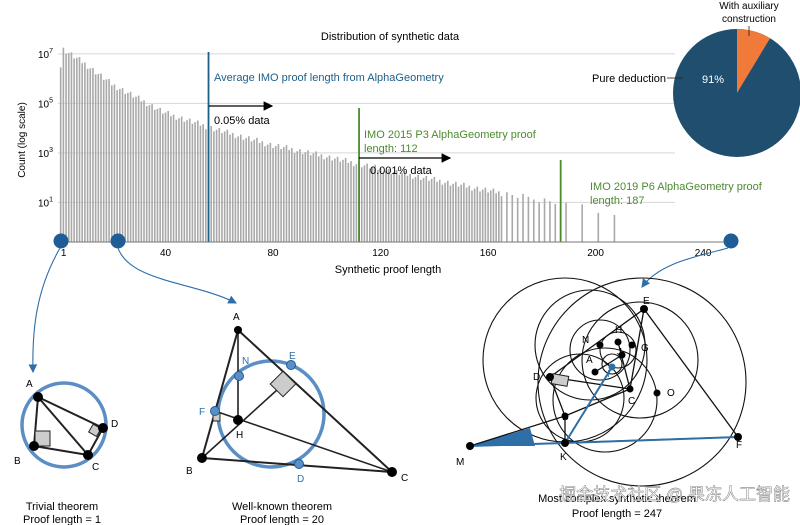 The image size is (800, 525). What do you see at coordinates (45, 128) in the screenshot?
I see `y-tick-labels: 107 105 103 101` at bounding box center [45, 128].